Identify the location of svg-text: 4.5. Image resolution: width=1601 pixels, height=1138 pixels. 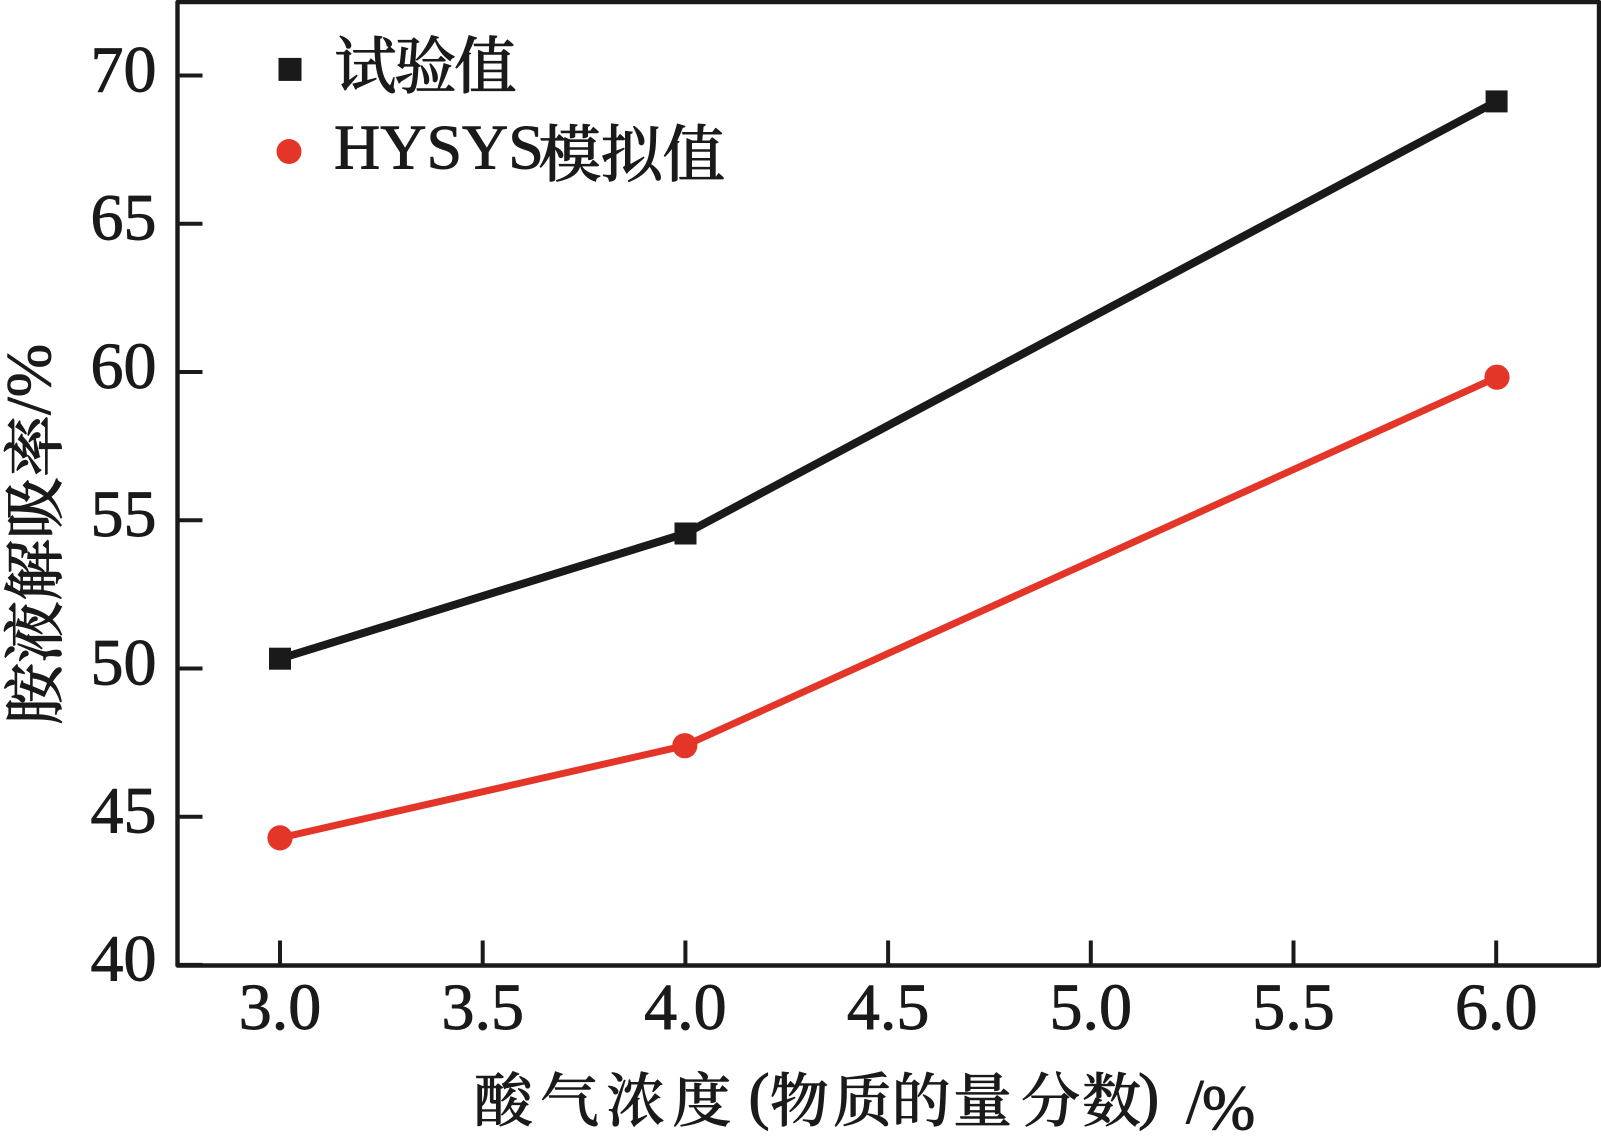
(888, 1007).